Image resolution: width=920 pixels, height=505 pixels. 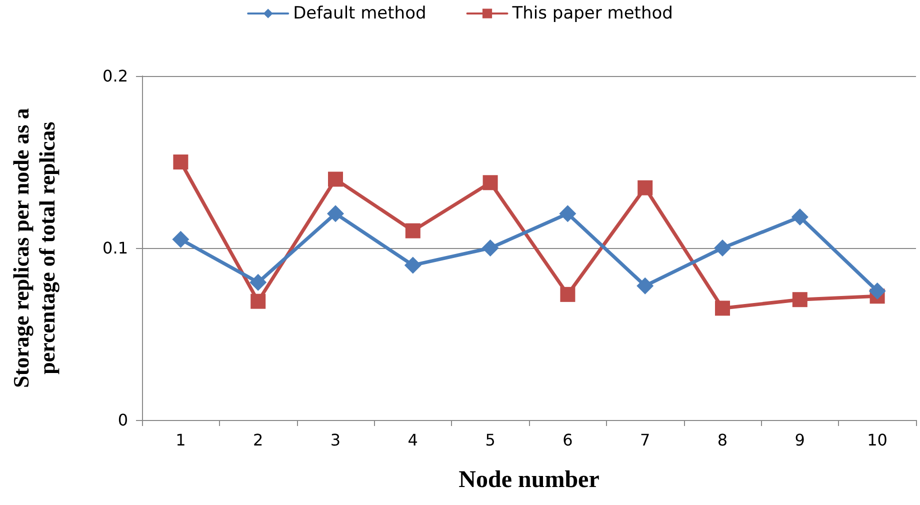 What do you see at coordinates (645, 440) in the screenshot?
I see `x-tick-label: 7` at bounding box center [645, 440].